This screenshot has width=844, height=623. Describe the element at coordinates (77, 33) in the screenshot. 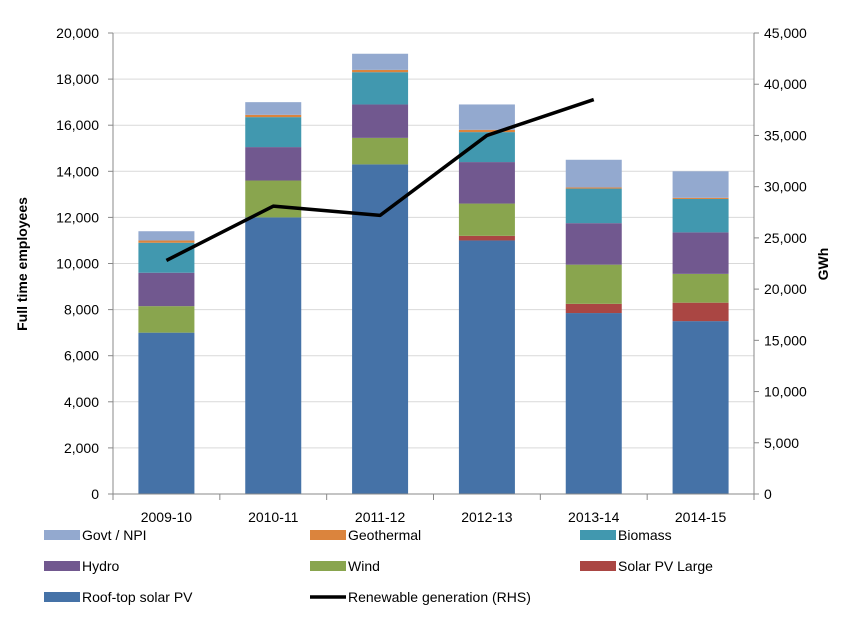

I see `y-tick-label: 20,000` at that location.